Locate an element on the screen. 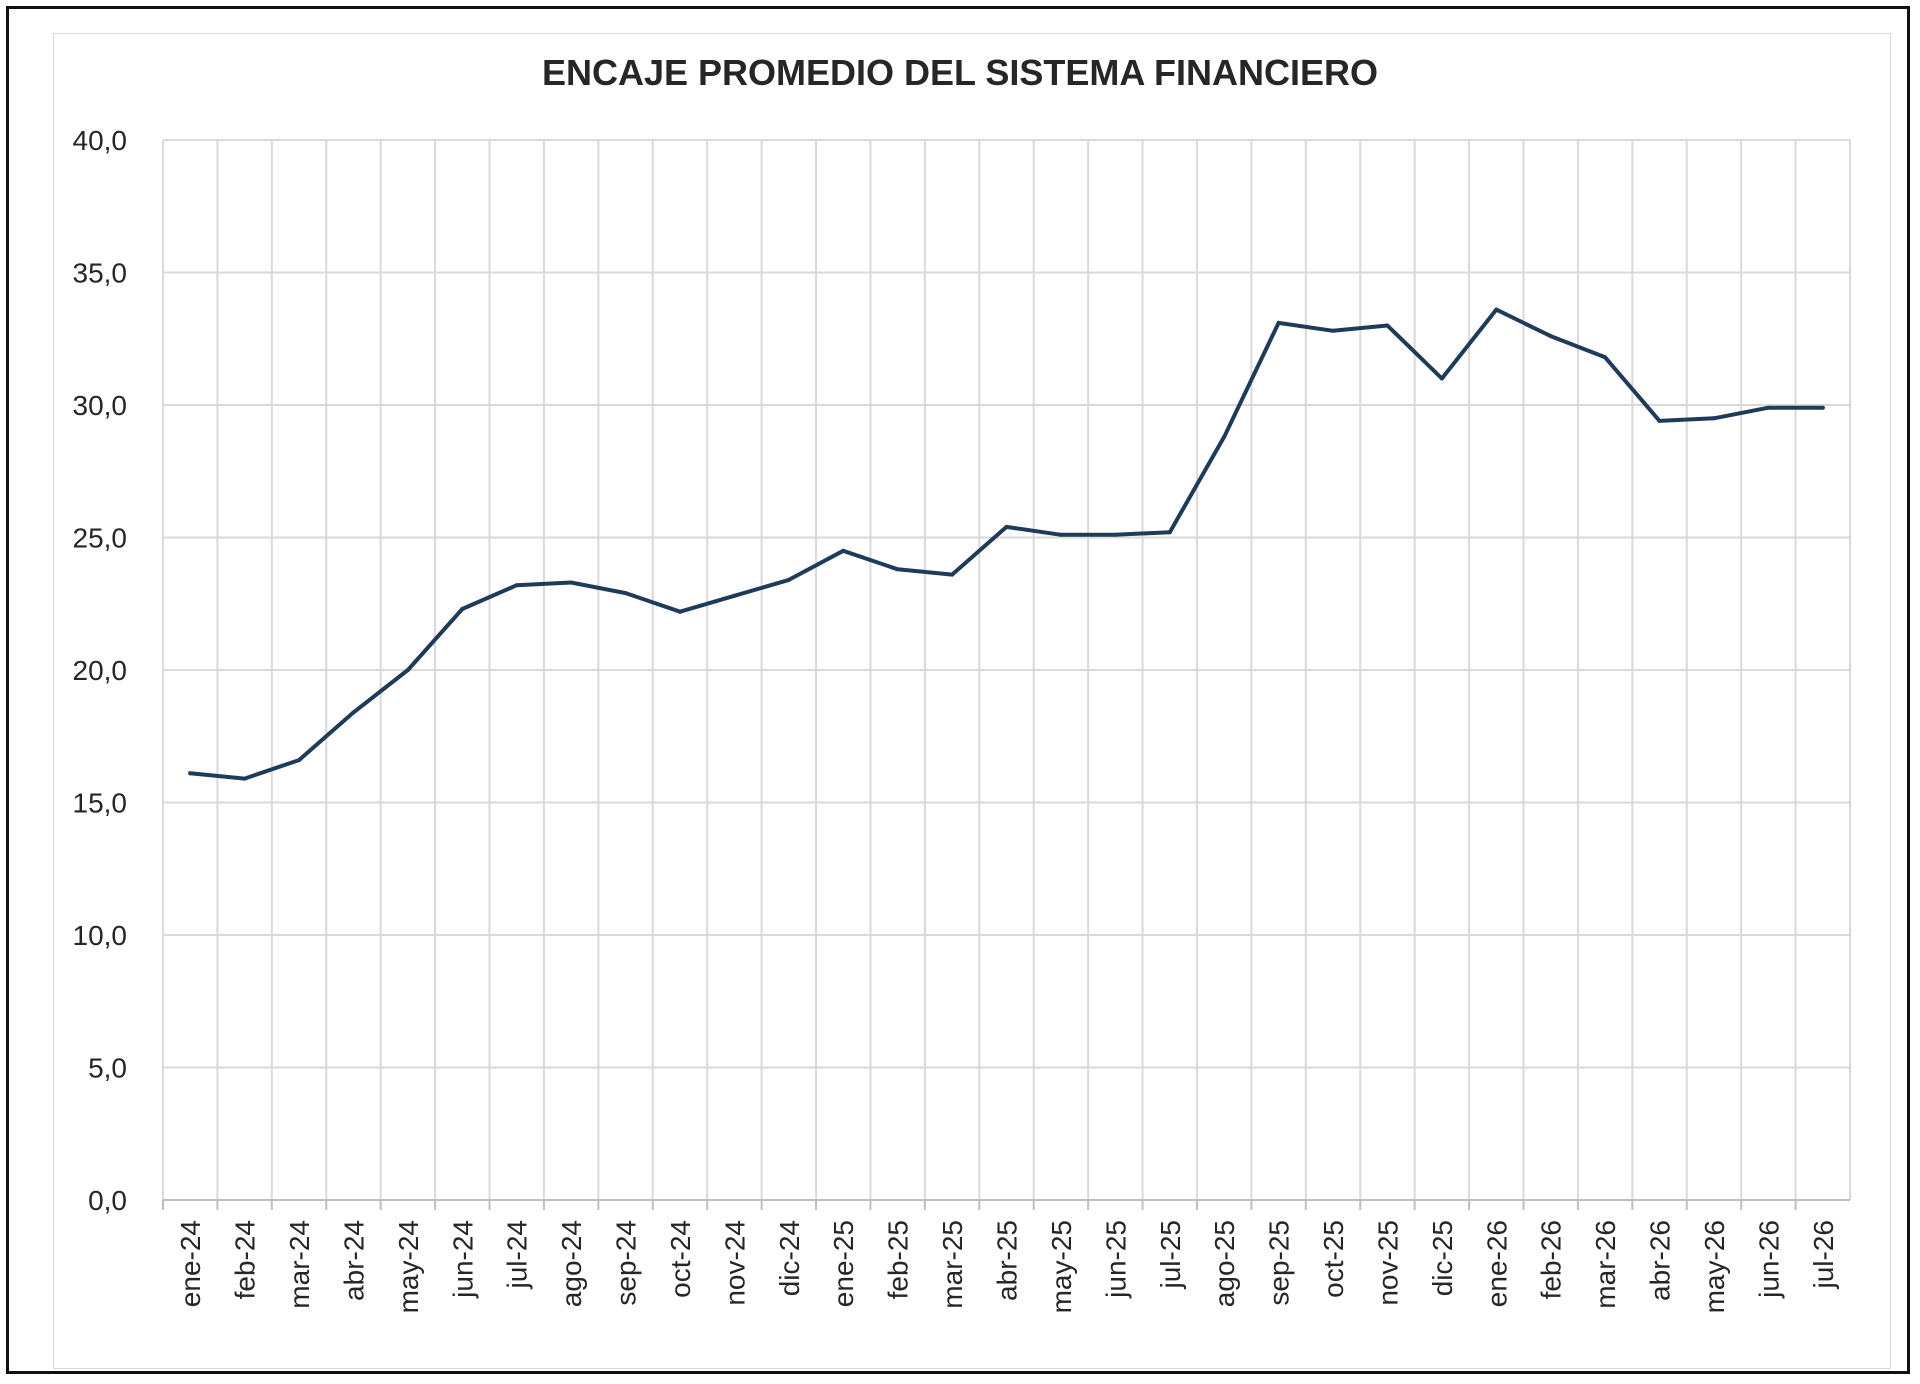 The height and width of the screenshot is (1384, 1920). x-tick-label: jun-24 is located at coordinates (462, 1259).